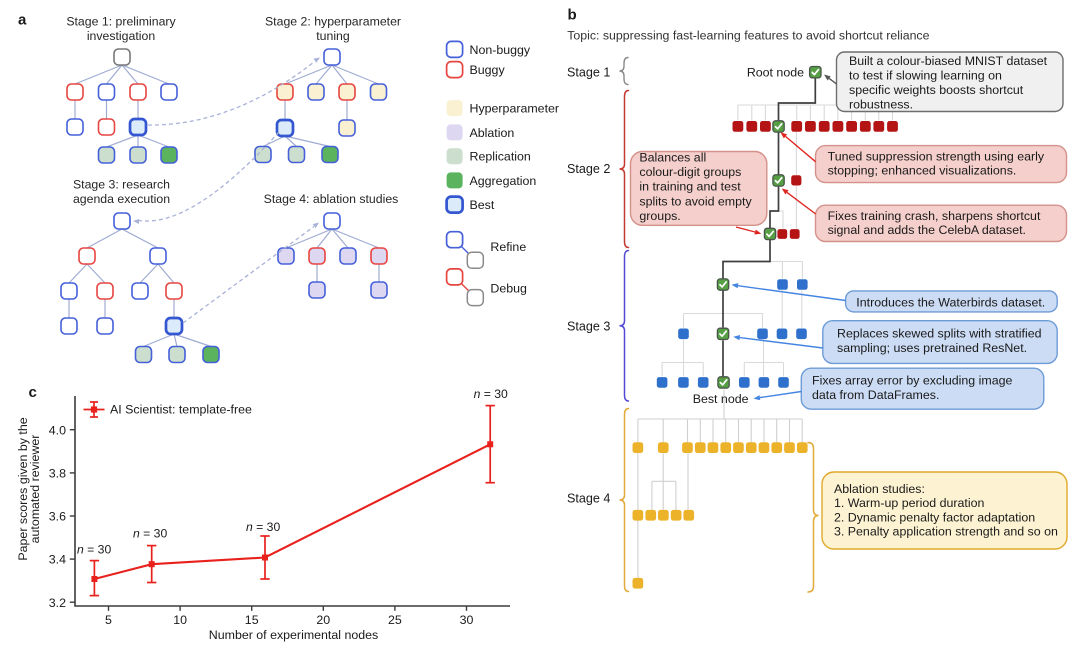 The height and width of the screenshot is (659, 1080). I want to click on svg-text: Number of experimental nodes, so click(293, 635).